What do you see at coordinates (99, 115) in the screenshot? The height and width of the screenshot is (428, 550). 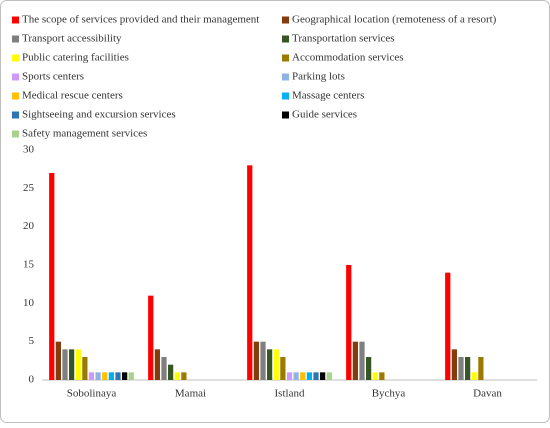 I see `legend-label: Sightseeing and excursion services` at bounding box center [99, 115].